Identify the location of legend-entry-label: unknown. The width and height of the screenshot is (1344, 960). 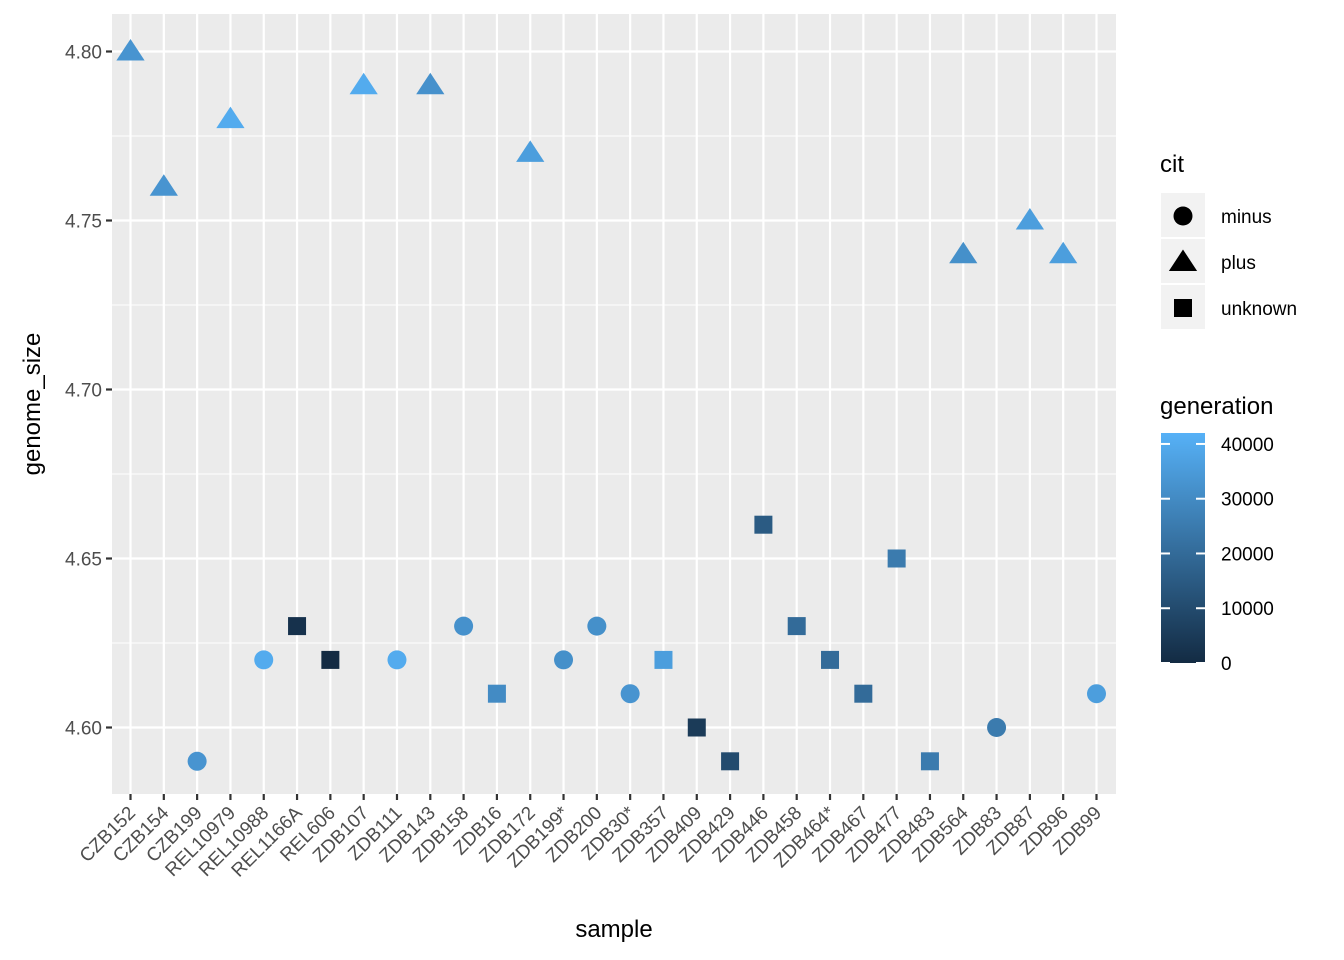
(1259, 309).